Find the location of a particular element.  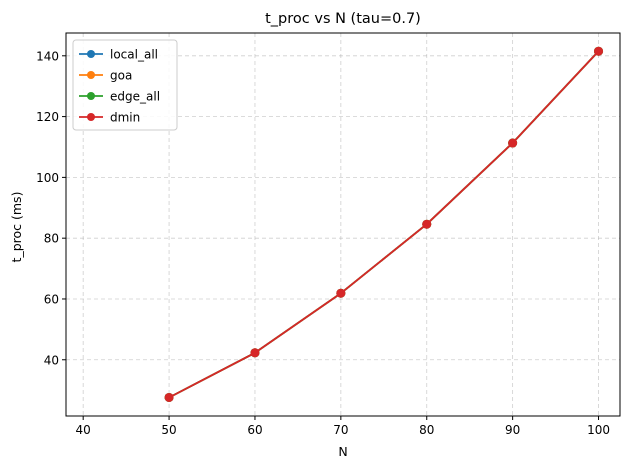

x-tick-label: 60 is located at coordinates (254, 430).